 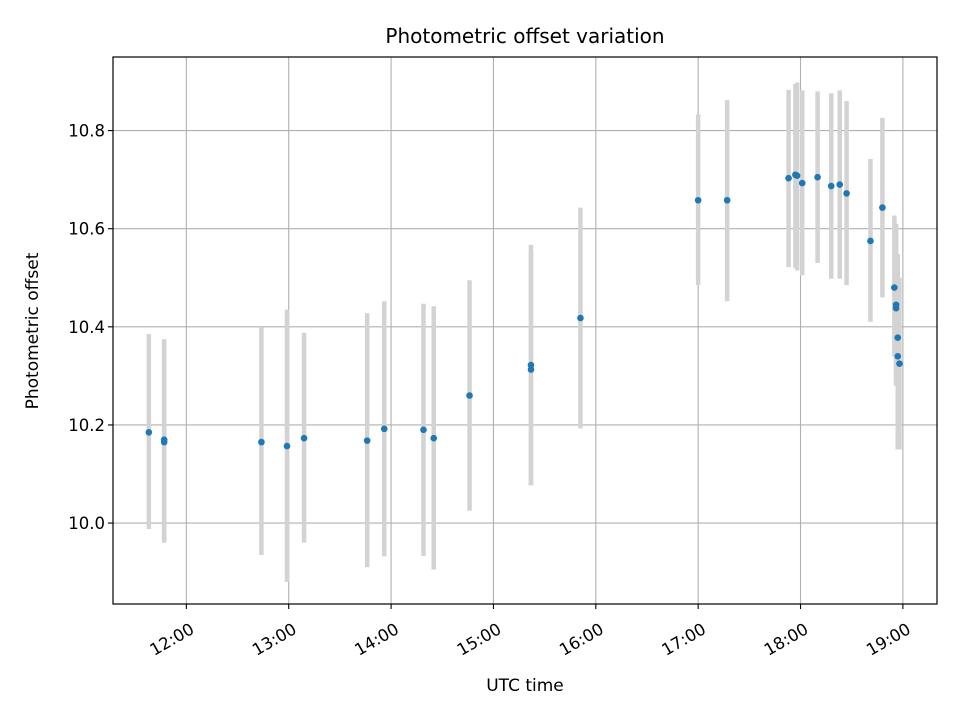 I want to click on y-tick-label: 10.4, so click(x=86, y=327).